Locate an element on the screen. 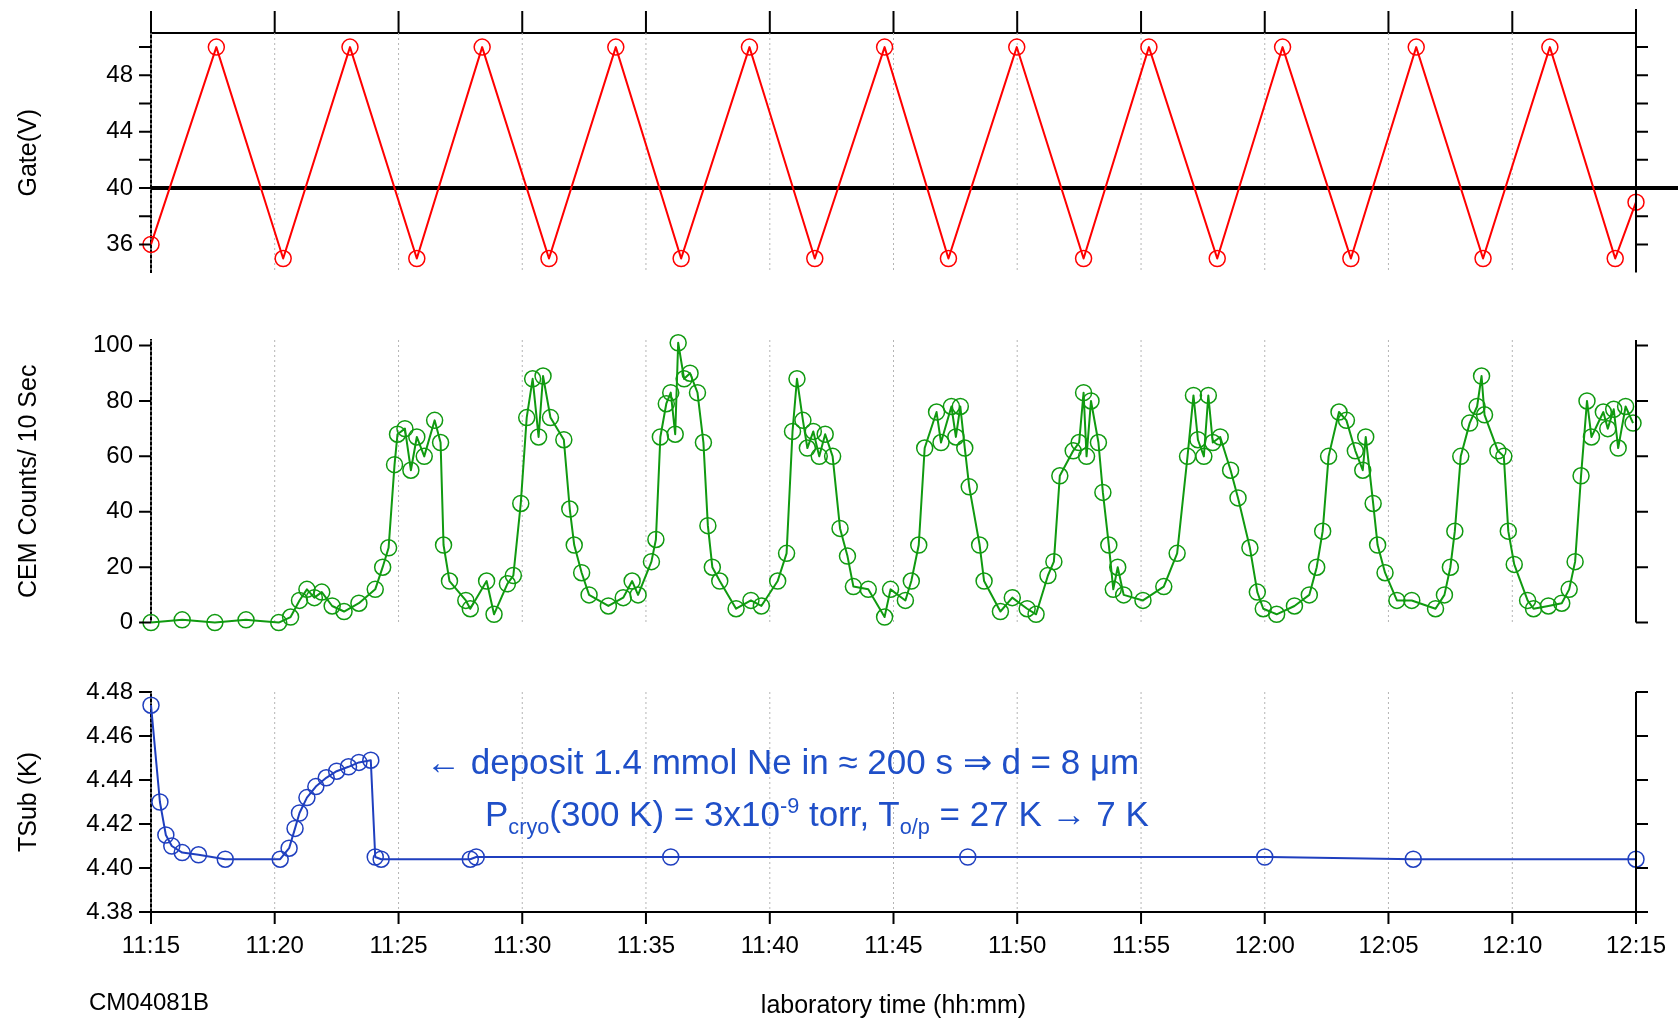 The height and width of the screenshot is (1027, 1678). x-tick-label: 12:00 is located at coordinates (1264, 945).